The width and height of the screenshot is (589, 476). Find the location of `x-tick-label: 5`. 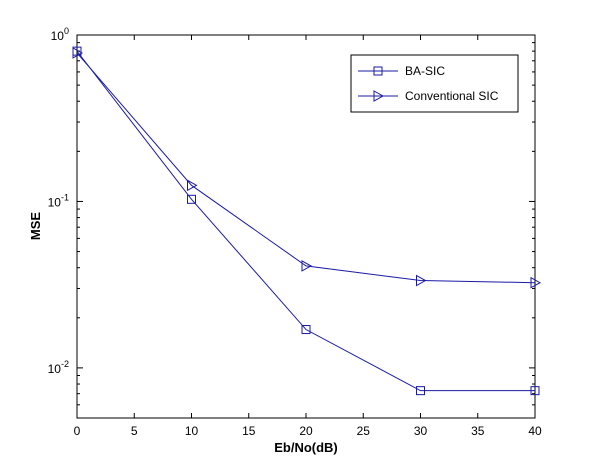

x-tick-label: 5 is located at coordinates (134, 431).